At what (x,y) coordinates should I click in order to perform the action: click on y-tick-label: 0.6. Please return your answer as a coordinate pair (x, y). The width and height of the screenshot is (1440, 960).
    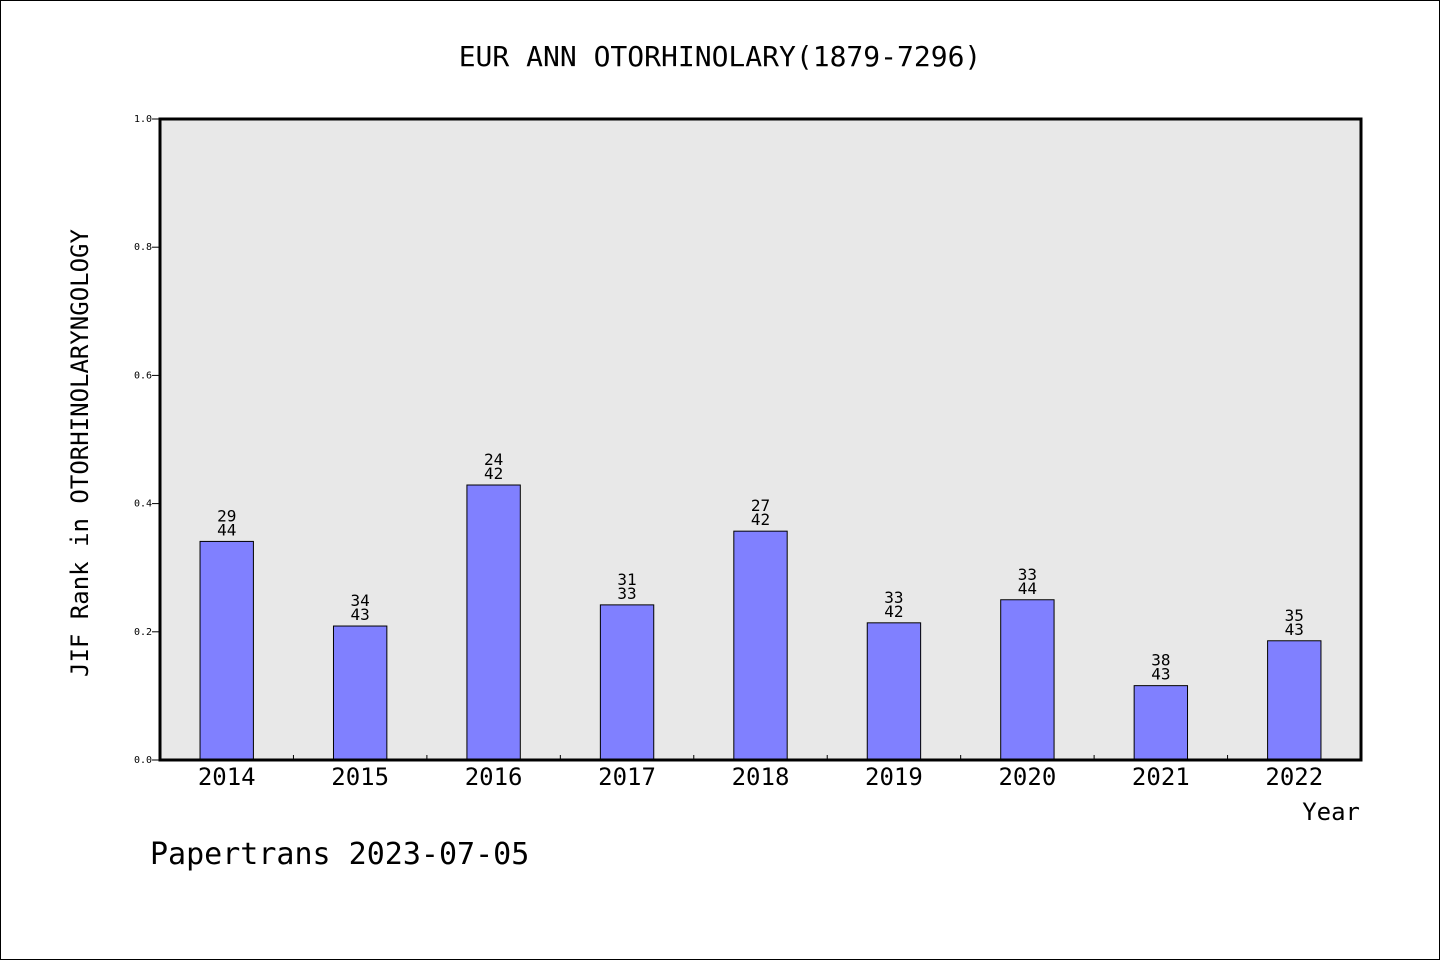
    Looking at the image, I should click on (143, 375).